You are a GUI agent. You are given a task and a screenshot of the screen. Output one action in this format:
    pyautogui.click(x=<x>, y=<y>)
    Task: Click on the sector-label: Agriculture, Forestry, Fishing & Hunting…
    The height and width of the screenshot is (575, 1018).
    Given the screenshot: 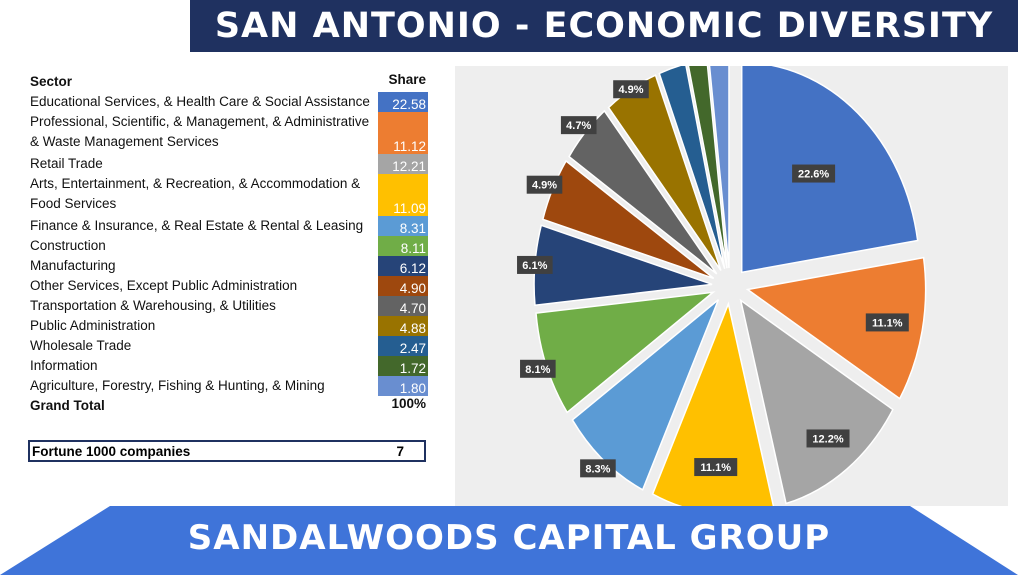 What is the action you would take?
    pyautogui.click(x=177, y=385)
    